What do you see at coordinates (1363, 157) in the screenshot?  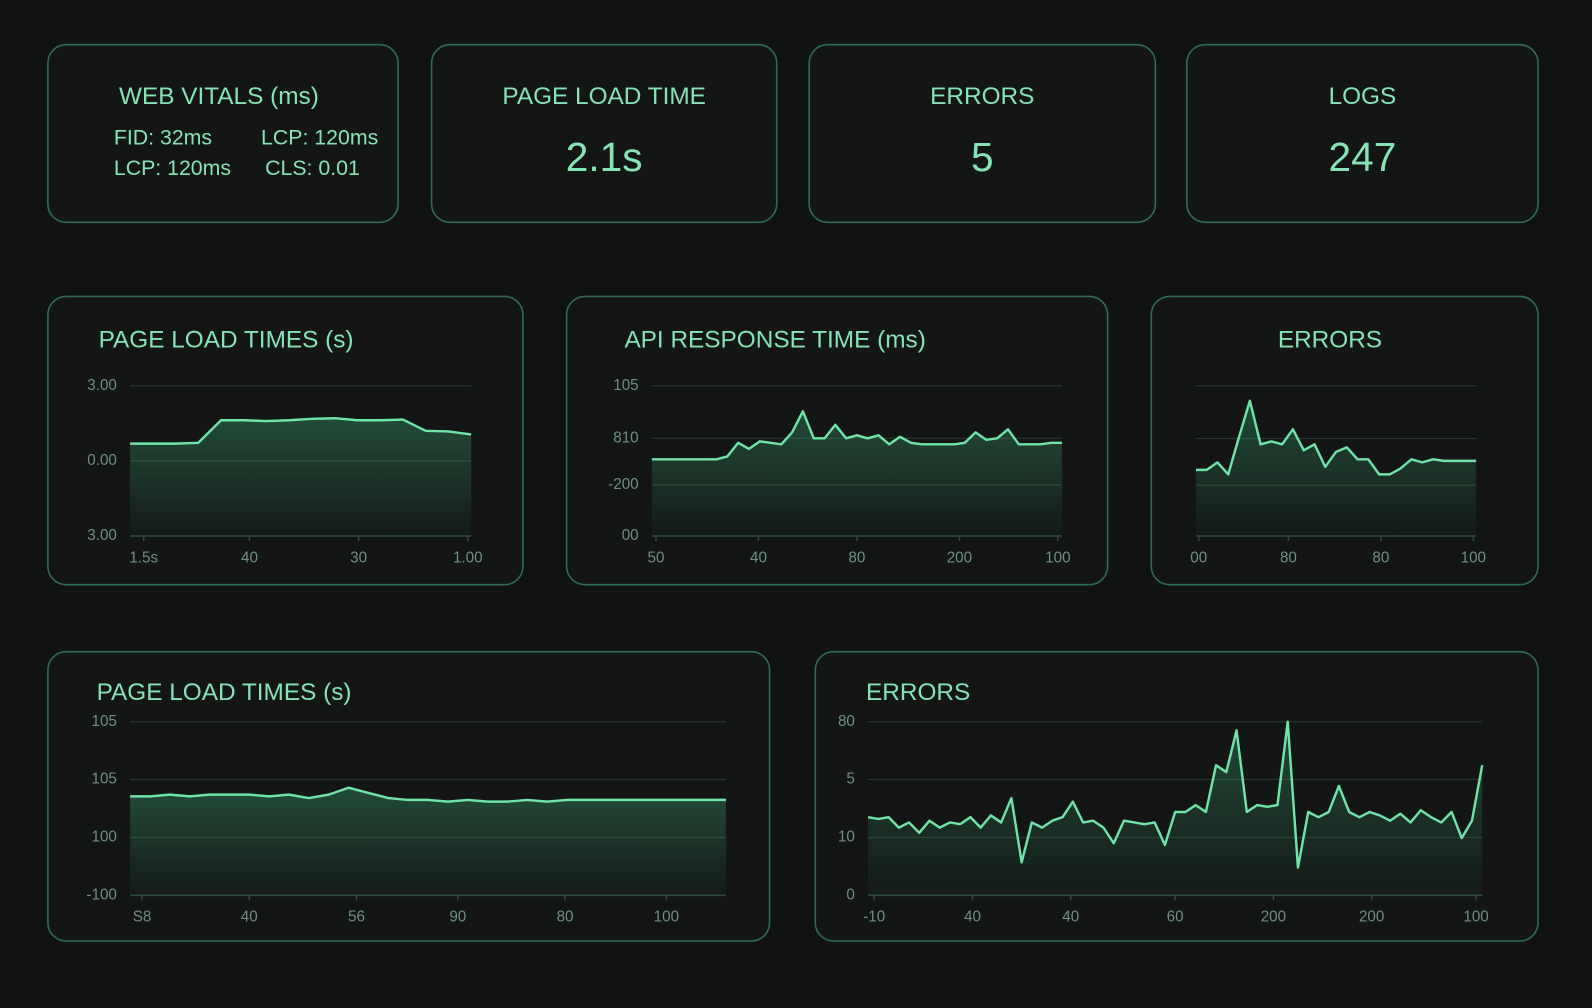 I see `card-value: 247` at bounding box center [1363, 157].